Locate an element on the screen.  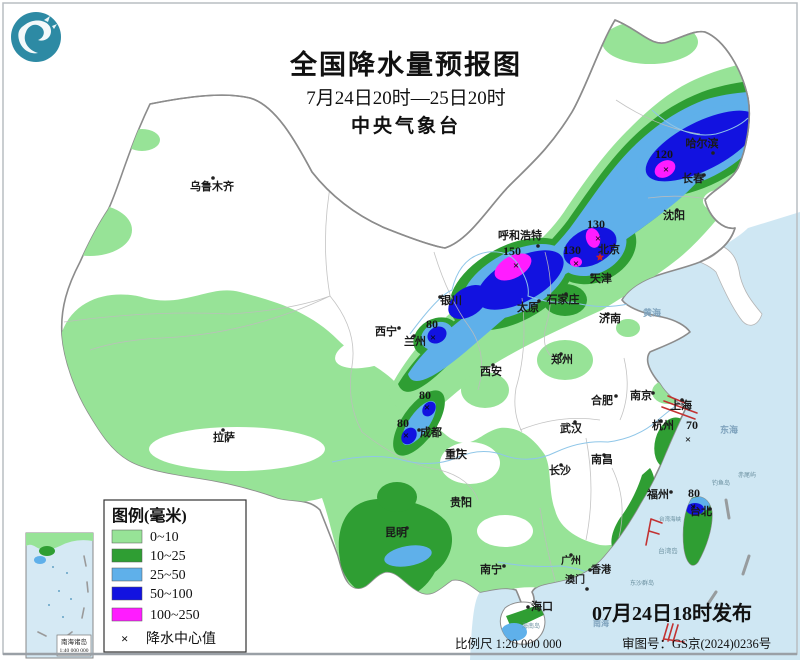
legend-label: 50~100 is located at coordinates (171, 594).